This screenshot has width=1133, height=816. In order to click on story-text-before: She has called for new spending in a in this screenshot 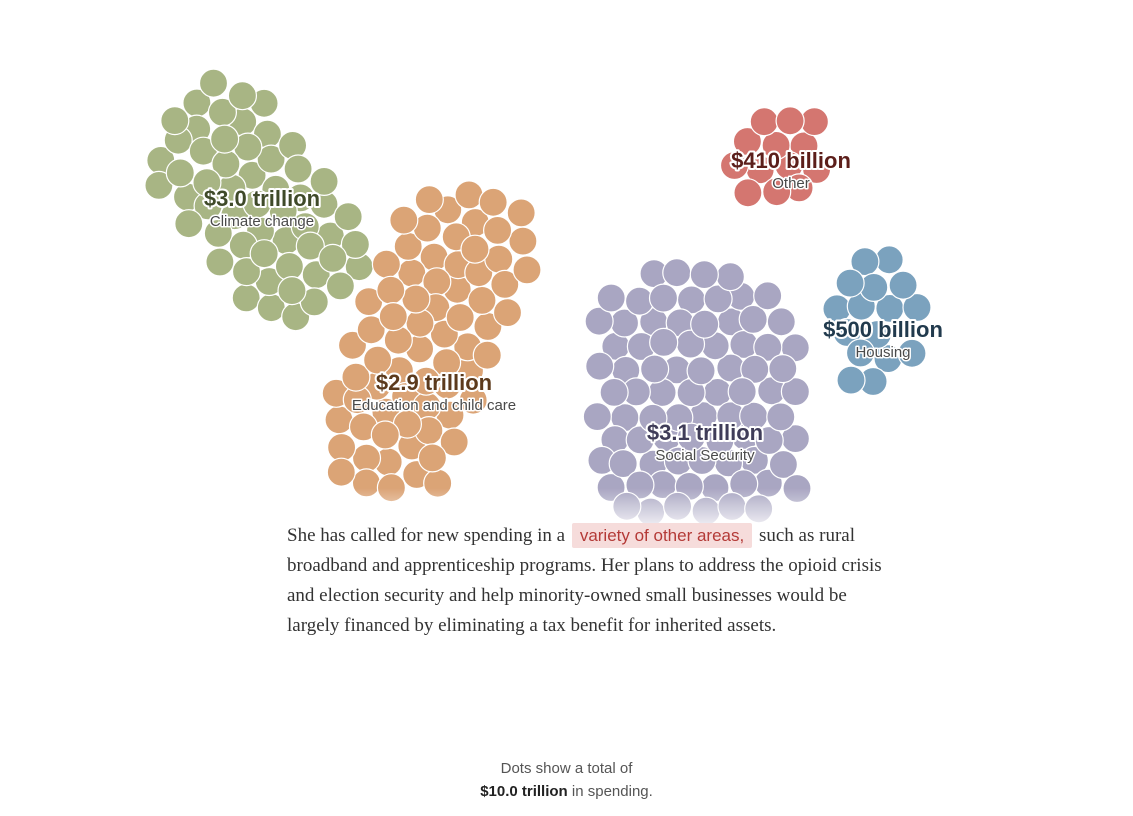, I will do `click(426, 535)`.